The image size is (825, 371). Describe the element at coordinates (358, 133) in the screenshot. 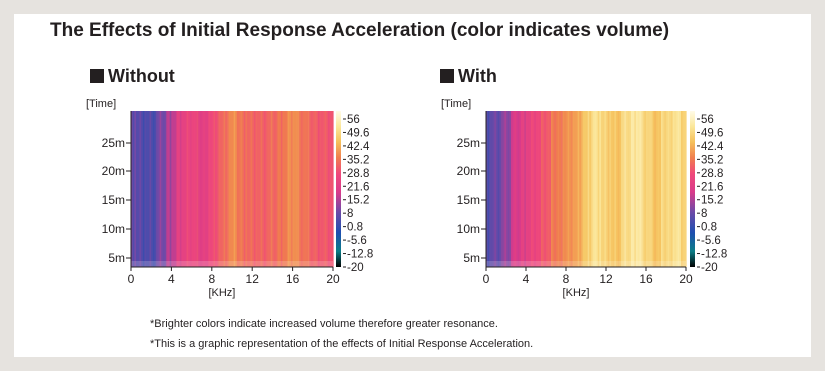

I see `colorbar-label: 49.6` at that location.